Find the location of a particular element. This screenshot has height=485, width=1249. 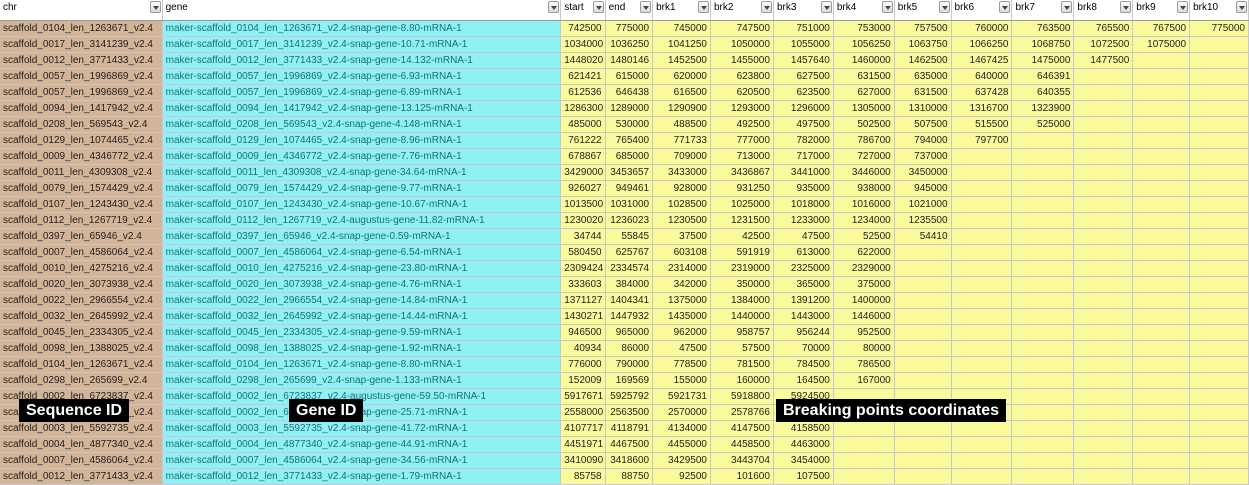

coordinate-cell: 1452500 is located at coordinates (681, 60).